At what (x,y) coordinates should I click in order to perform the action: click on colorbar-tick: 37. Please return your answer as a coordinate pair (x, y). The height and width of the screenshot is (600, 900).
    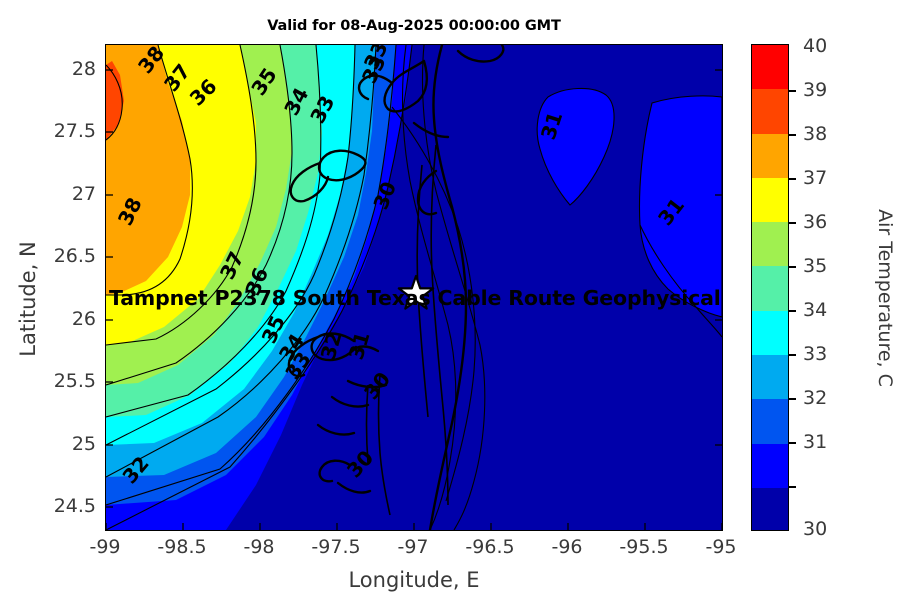
    Looking at the image, I should click on (815, 178).